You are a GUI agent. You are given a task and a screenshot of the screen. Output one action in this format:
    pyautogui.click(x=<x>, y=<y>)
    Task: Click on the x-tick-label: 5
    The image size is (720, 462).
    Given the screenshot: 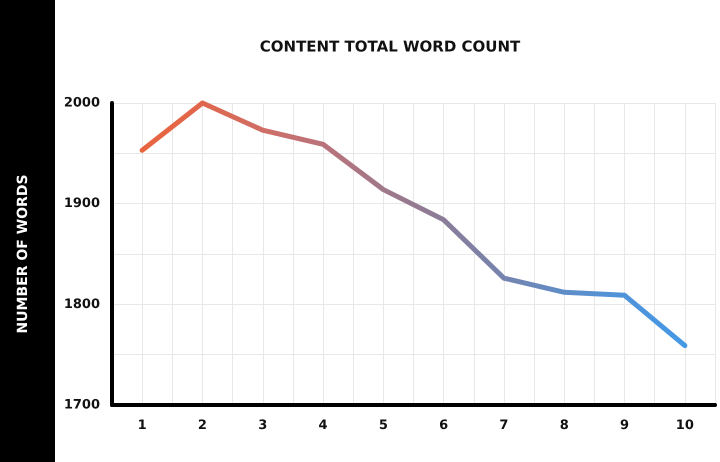 What is the action you would take?
    pyautogui.click(x=383, y=425)
    